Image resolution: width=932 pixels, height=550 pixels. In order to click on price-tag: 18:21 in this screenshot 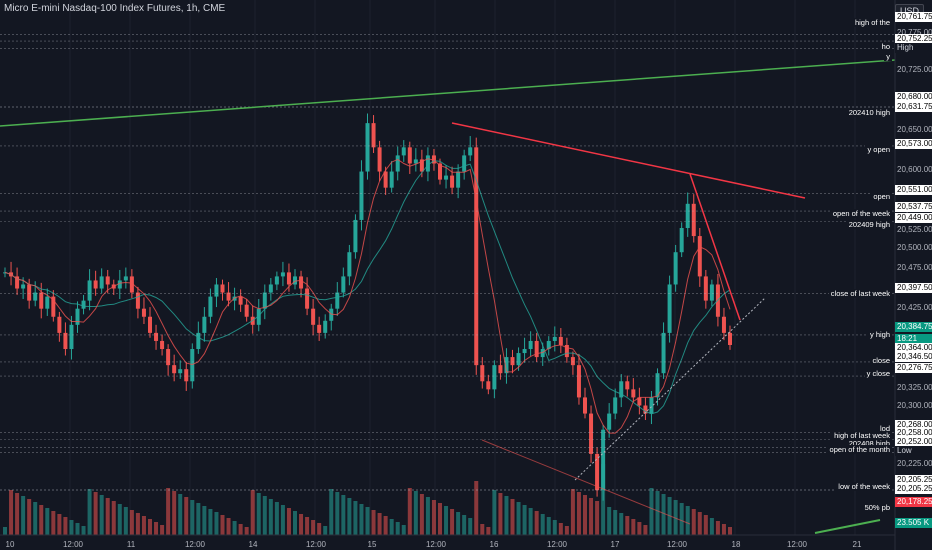, I will do `click(913, 339)`.